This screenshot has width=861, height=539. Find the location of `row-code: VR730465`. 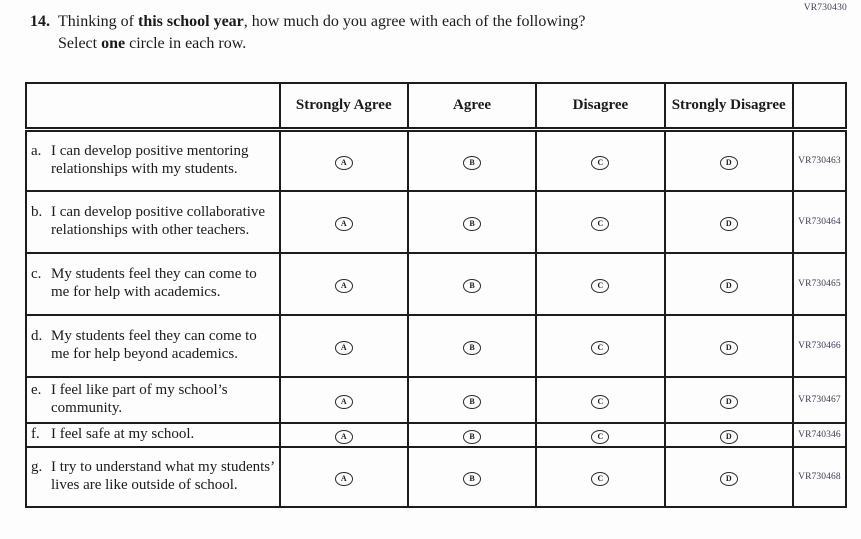

row-code: VR730465 is located at coordinates (819, 284).